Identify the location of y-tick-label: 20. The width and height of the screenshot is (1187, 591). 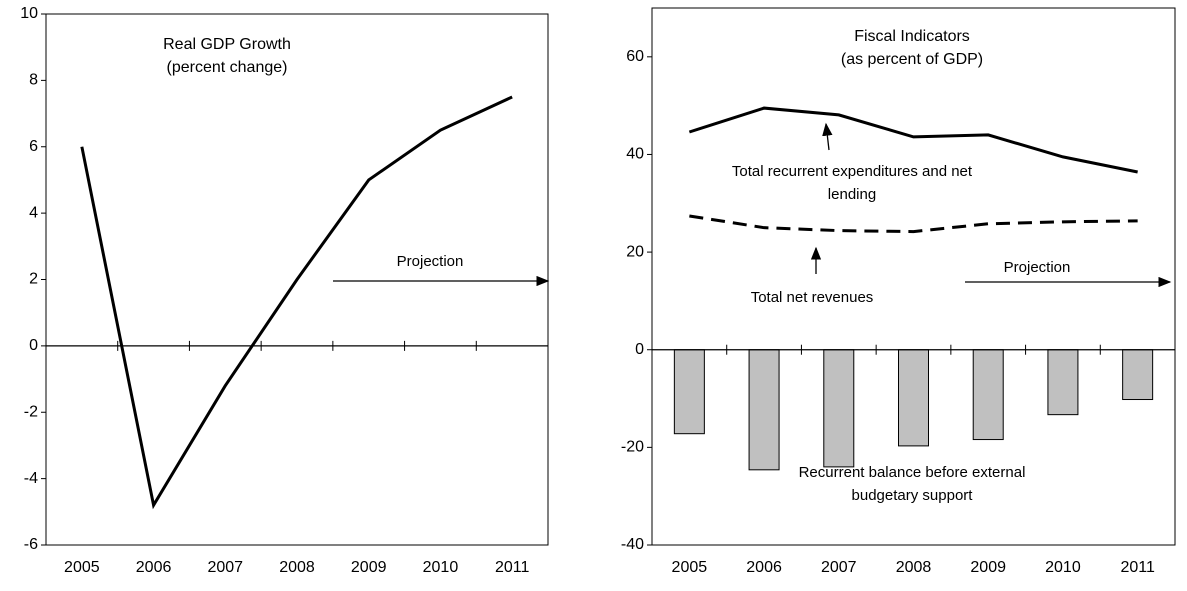
(635, 251).